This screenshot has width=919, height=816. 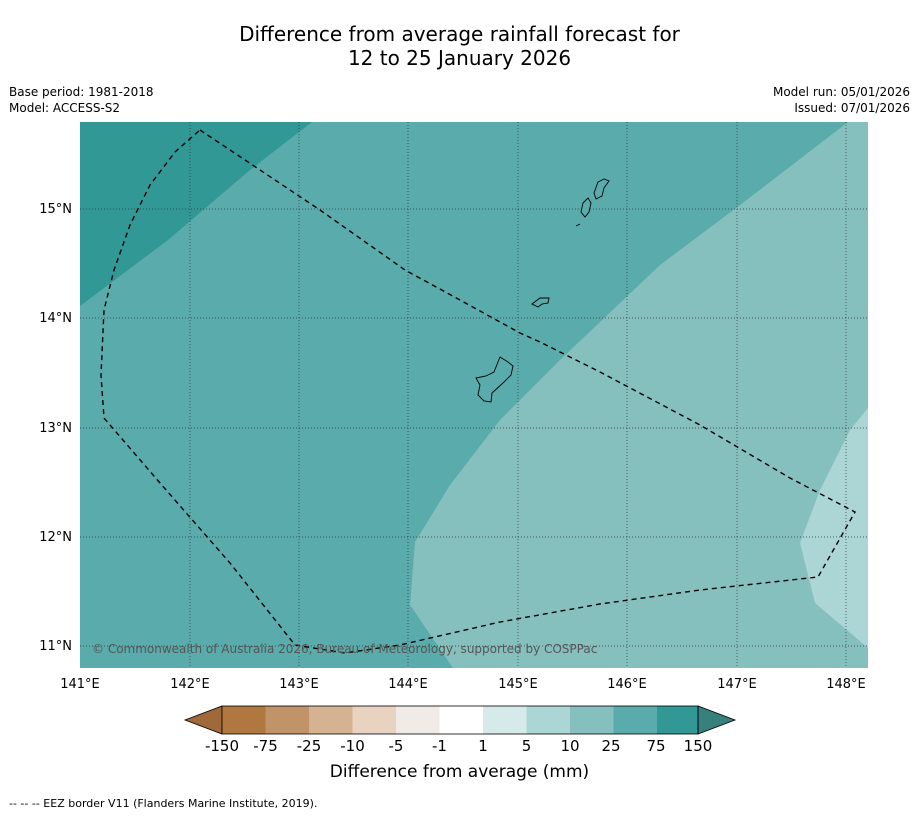 I want to click on colorbar-label: 10, so click(x=569, y=746).